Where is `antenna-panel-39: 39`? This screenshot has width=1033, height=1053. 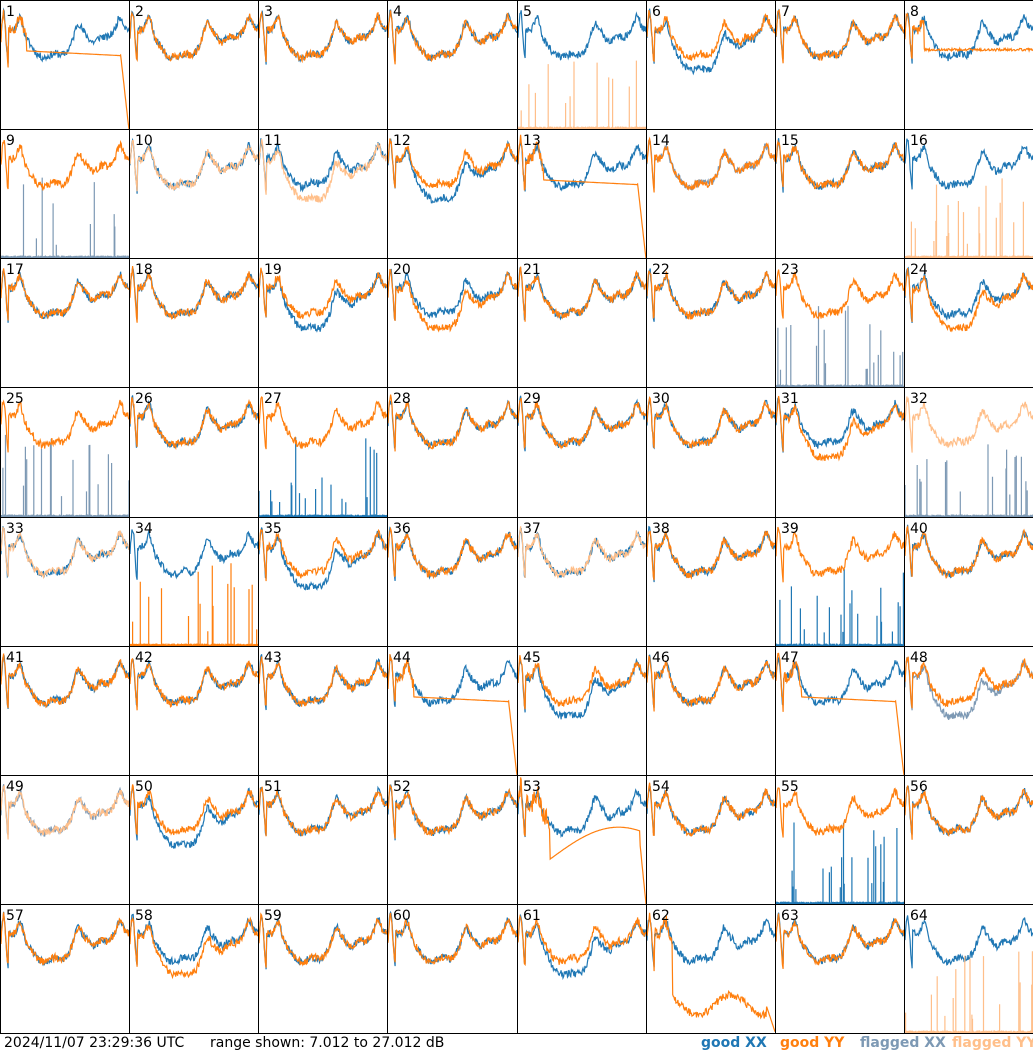 antenna-panel-39: 39 is located at coordinates (840, 582).